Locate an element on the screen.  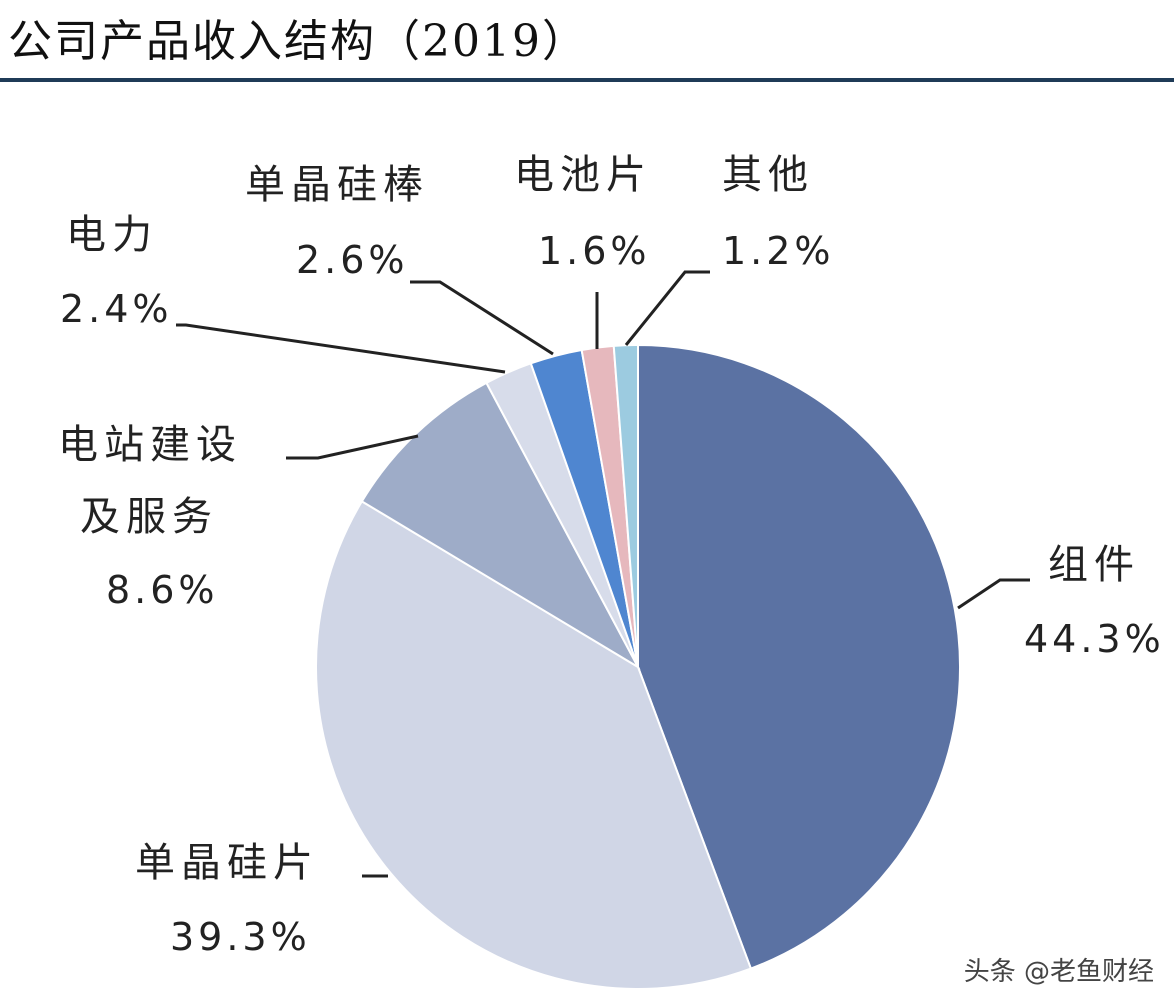
slice-name-label-1: 组件 is located at coordinates (1094, 565).